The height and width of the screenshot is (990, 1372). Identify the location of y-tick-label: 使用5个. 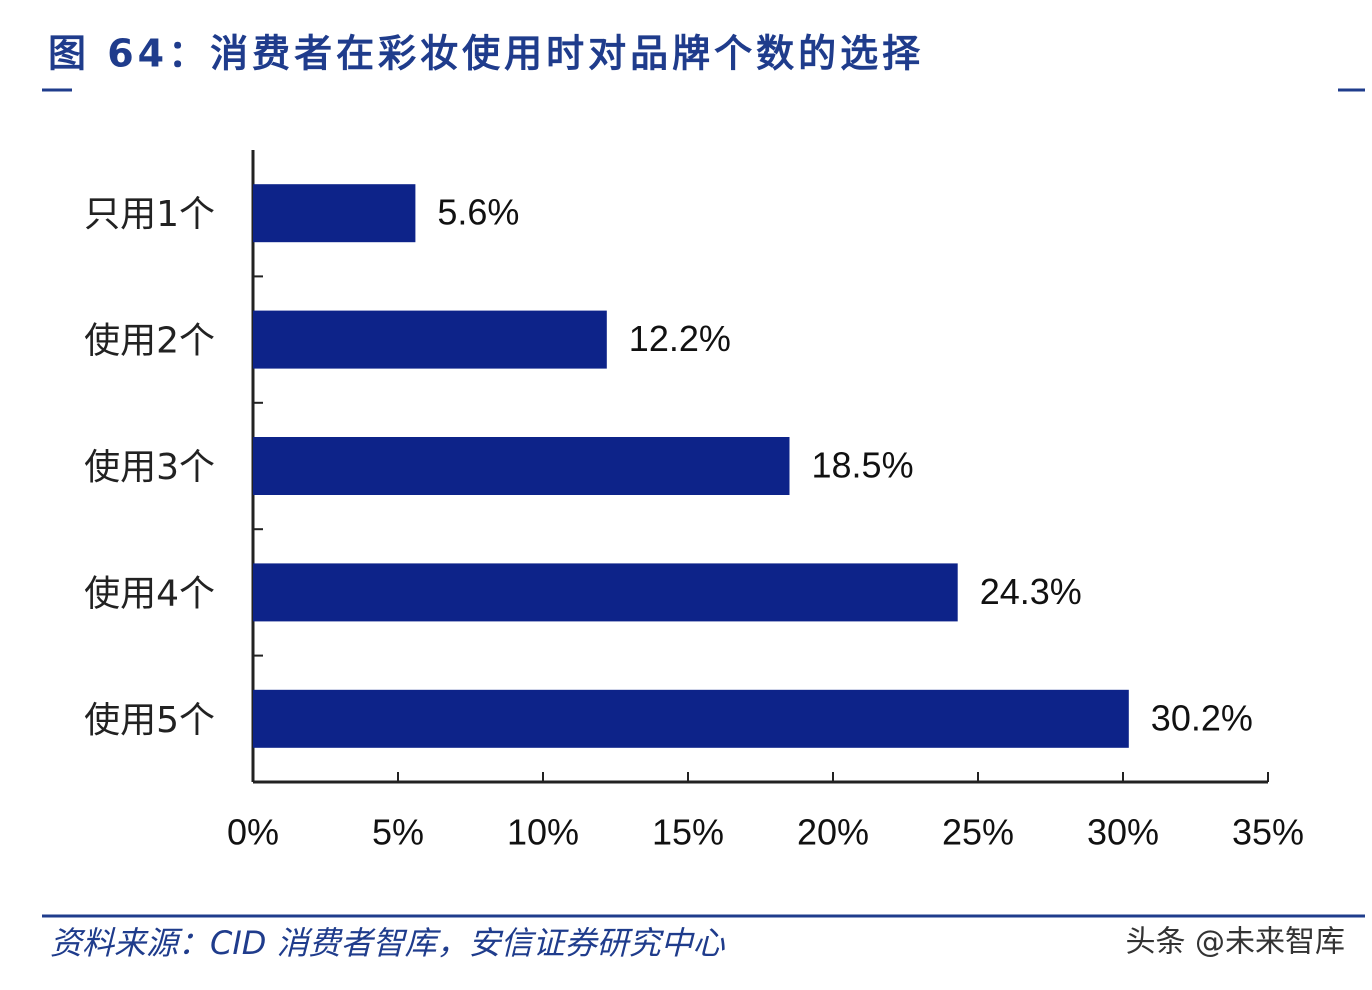
(149, 720).